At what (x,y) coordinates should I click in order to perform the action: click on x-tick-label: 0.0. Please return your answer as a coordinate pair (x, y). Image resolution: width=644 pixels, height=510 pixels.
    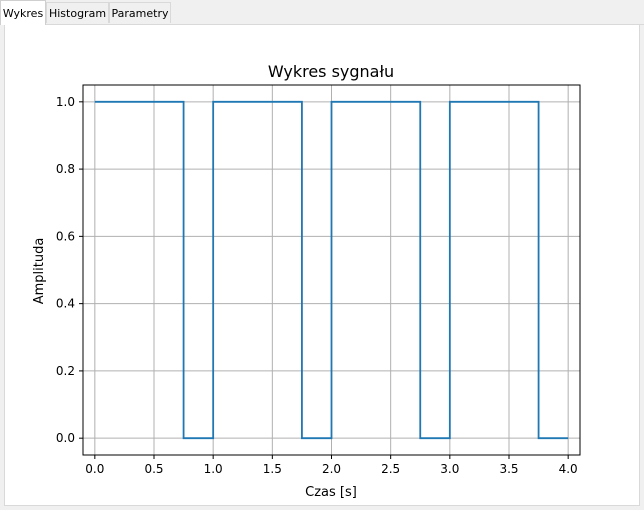
    Looking at the image, I should click on (94, 469).